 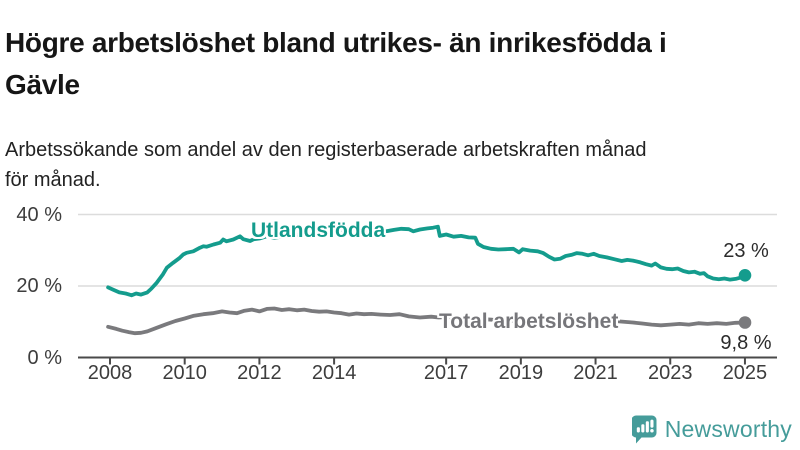 I want to click on series-label-total-arbetsloshet: Total arbetslöshet, so click(x=529, y=321).